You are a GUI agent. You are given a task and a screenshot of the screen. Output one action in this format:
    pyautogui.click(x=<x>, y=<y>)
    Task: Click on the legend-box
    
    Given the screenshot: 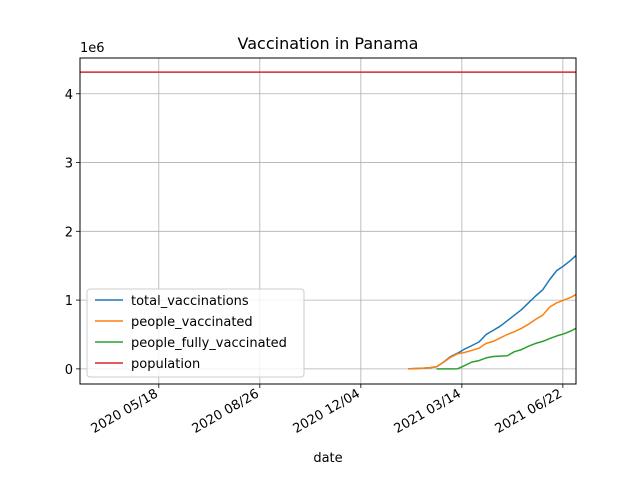 What is the action you would take?
    pyautogui.click(x=195, y=333)
    